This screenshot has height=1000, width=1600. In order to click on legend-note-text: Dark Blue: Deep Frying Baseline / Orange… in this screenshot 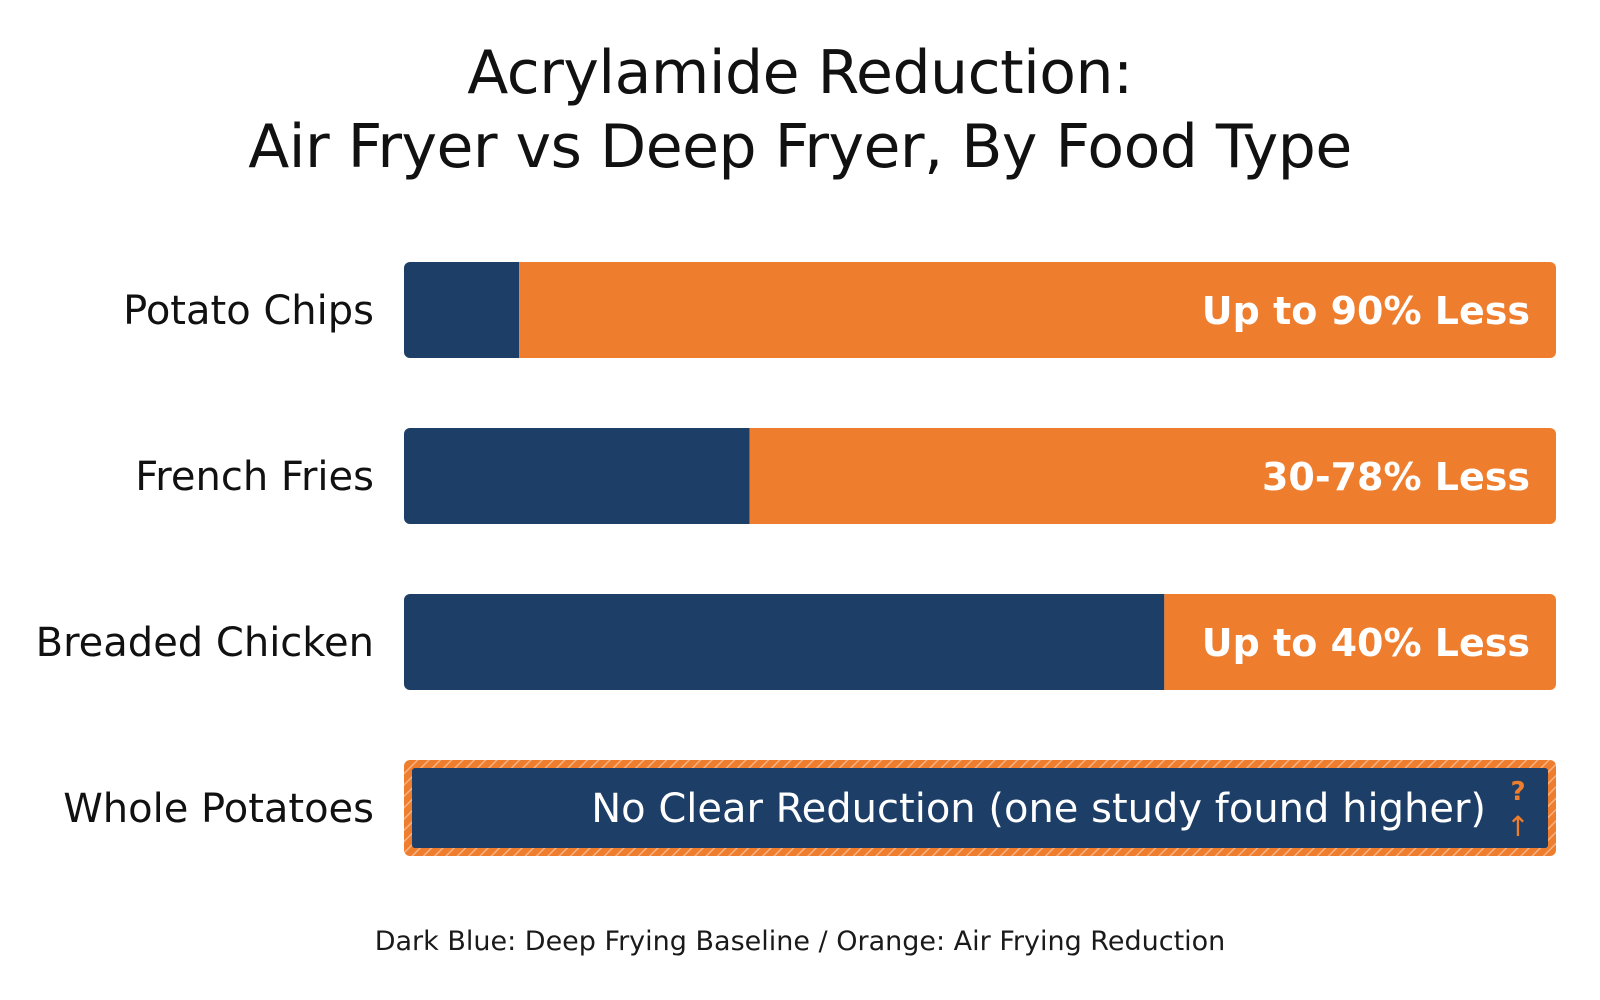, I will do `click(800, 941)`.